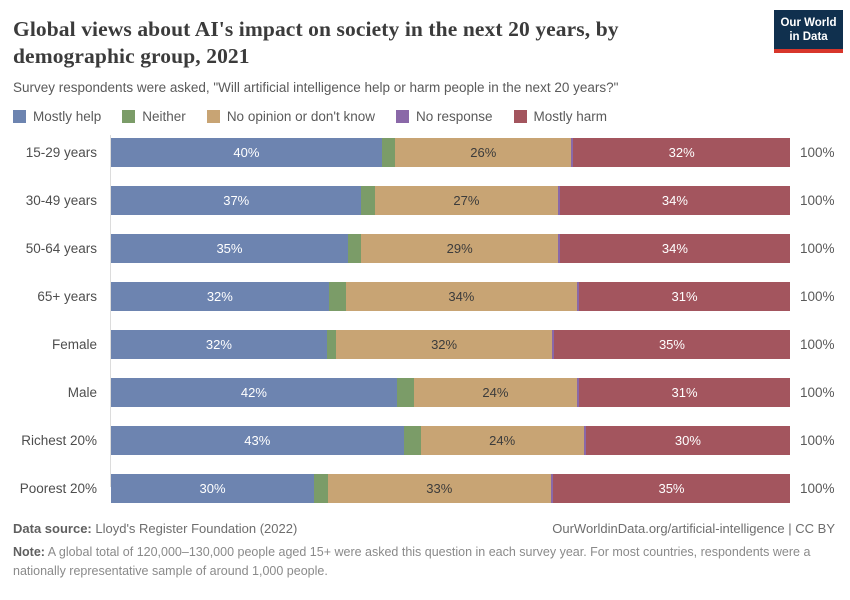 The width and height of the screenshot is (850, 600). What do you see at coordinates (808, 36) in the screenshot?
I see `owid-logo-line-2: in Data` at bounding box center [808, 36].